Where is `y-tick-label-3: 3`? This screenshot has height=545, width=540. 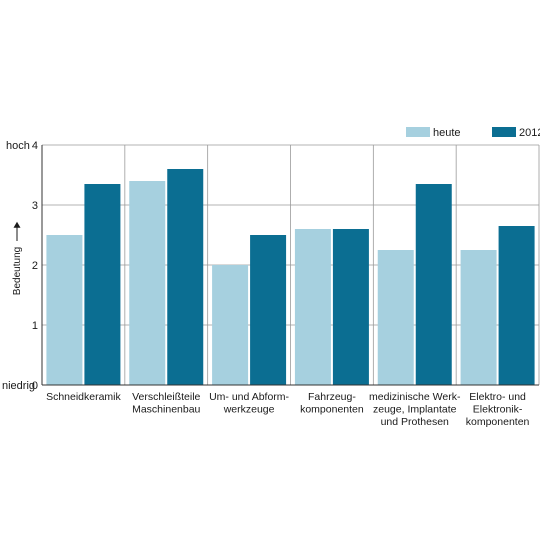 y-tick-label-3: 3 is located at coordinates (35, 206).